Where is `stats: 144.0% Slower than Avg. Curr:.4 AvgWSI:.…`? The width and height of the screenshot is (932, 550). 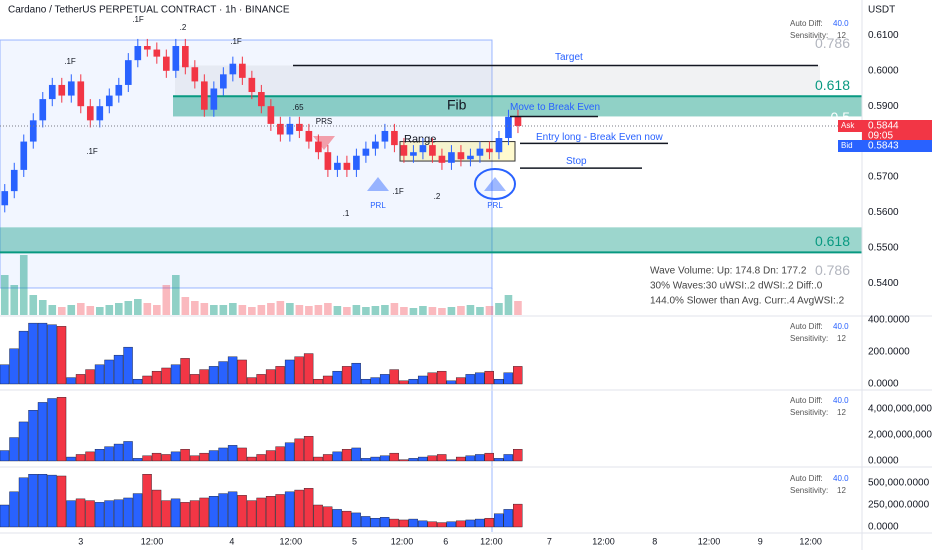
stats: 144.0% Slower than Avg. Curr:.4 AvgWSI:.… is located at coordinates (747, 301).